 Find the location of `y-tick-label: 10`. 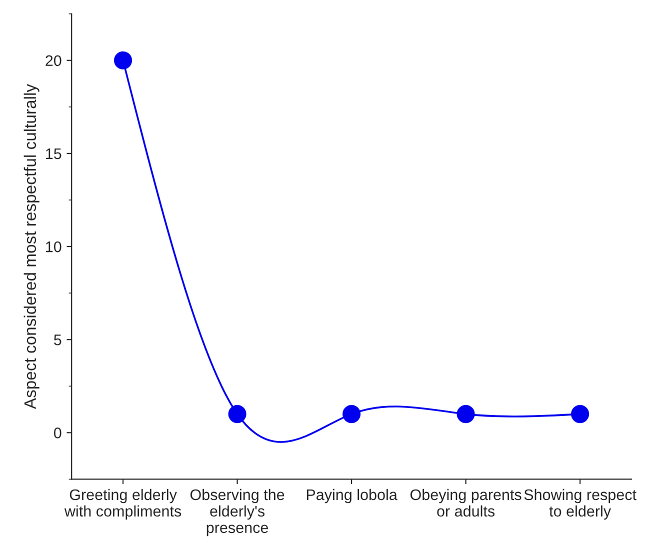

y-tick-label: 10 is located at coordinates (54, 246).